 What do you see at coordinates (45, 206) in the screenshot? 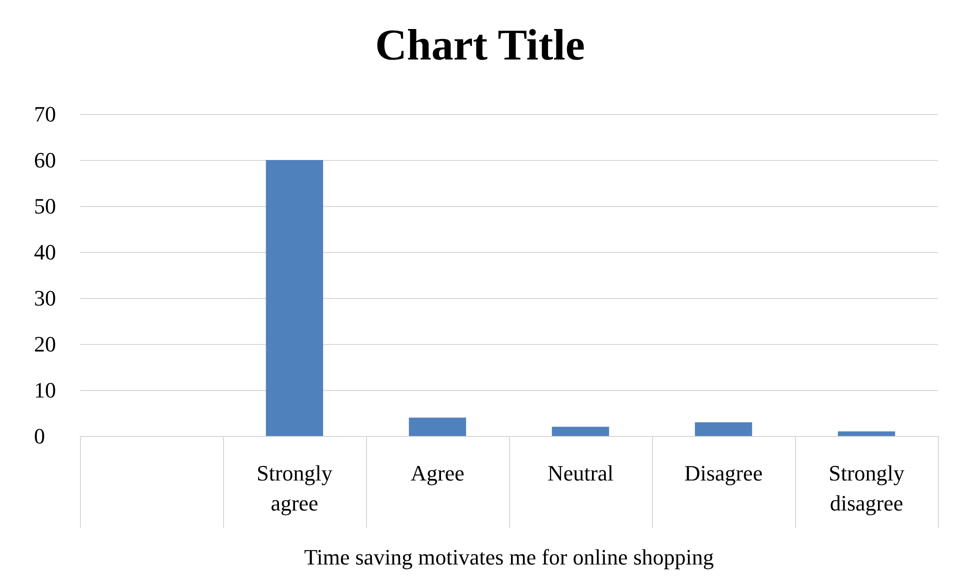
I see `y-tick-label: 50` at bounding box center [45, 206].